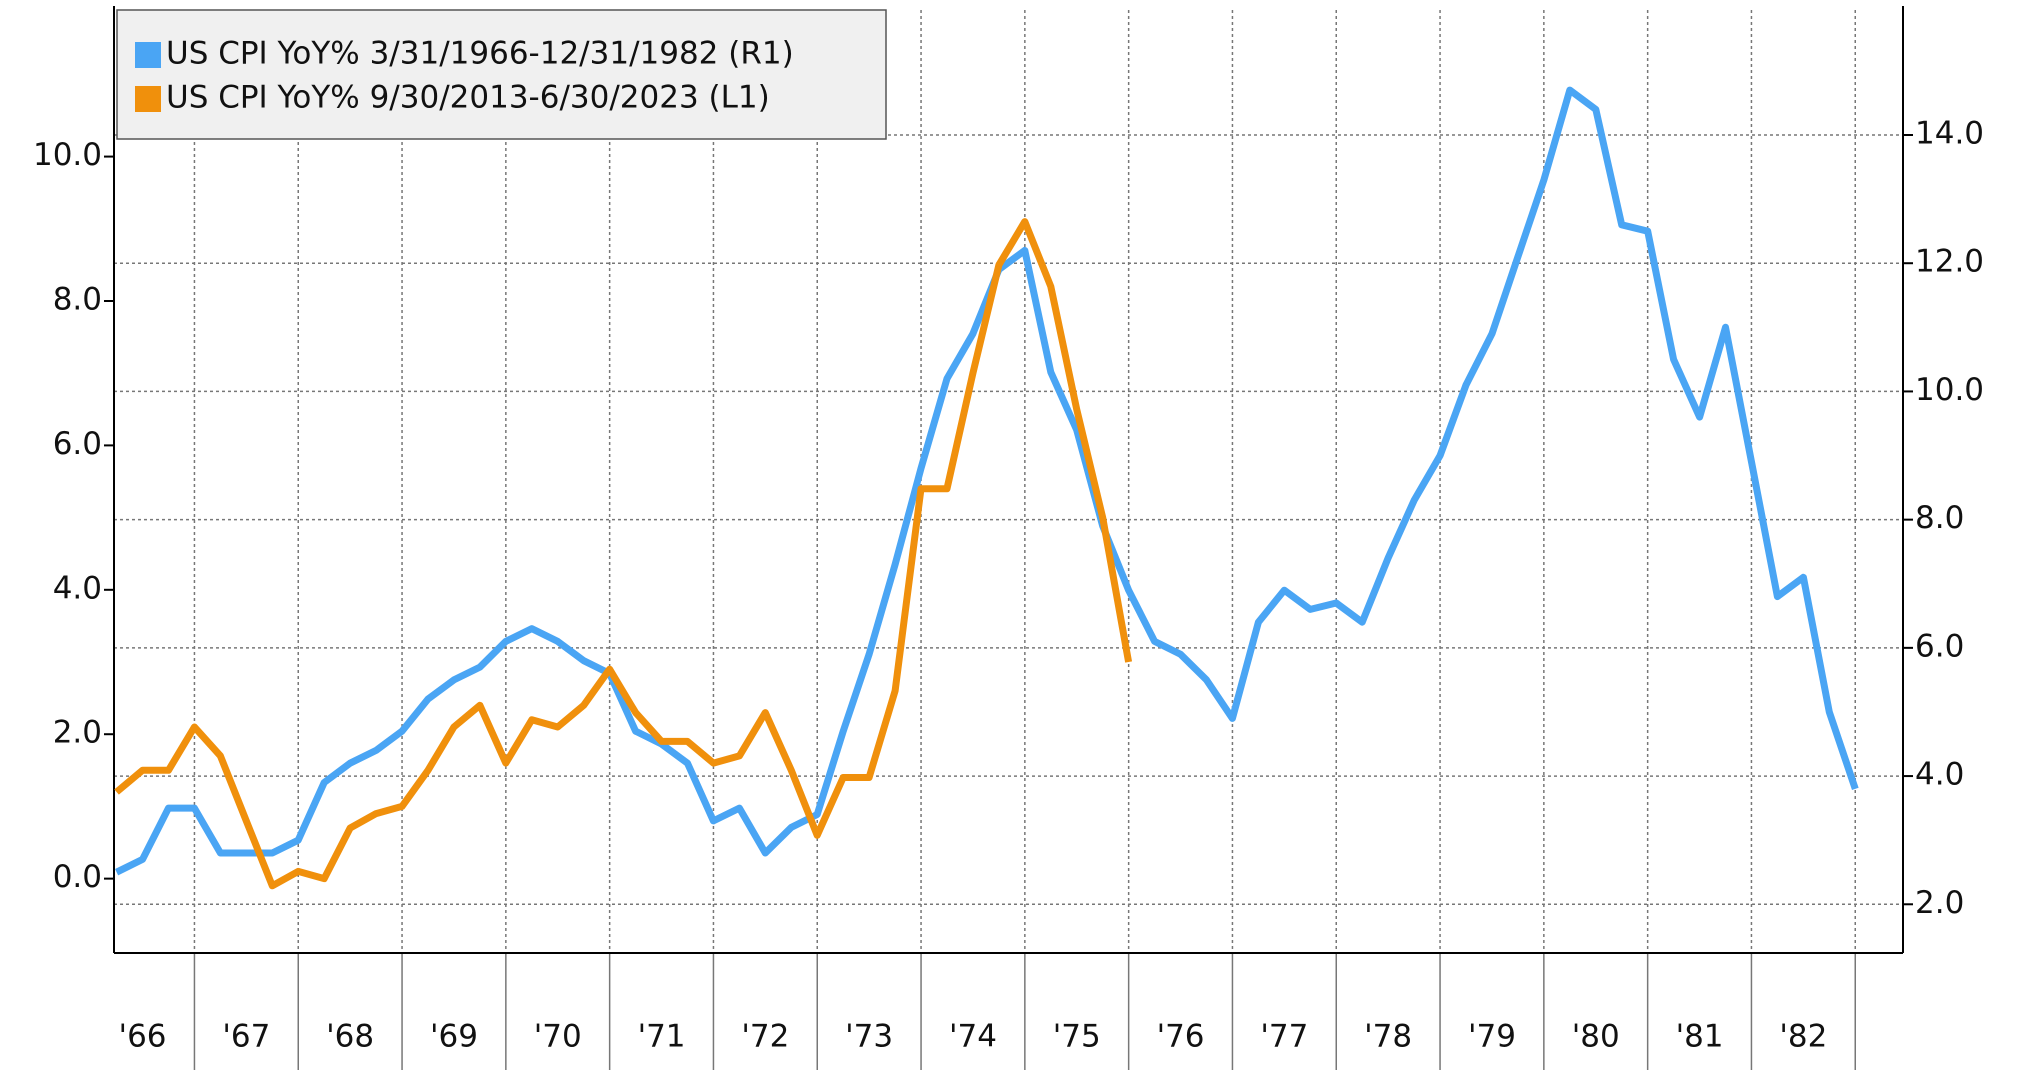 Image resolution: width=2019 pixels, height=1070 pixels. Describe the element at coordinates (662, 1037) in the screenshot. I see `x-tick-label: '71` at that location.